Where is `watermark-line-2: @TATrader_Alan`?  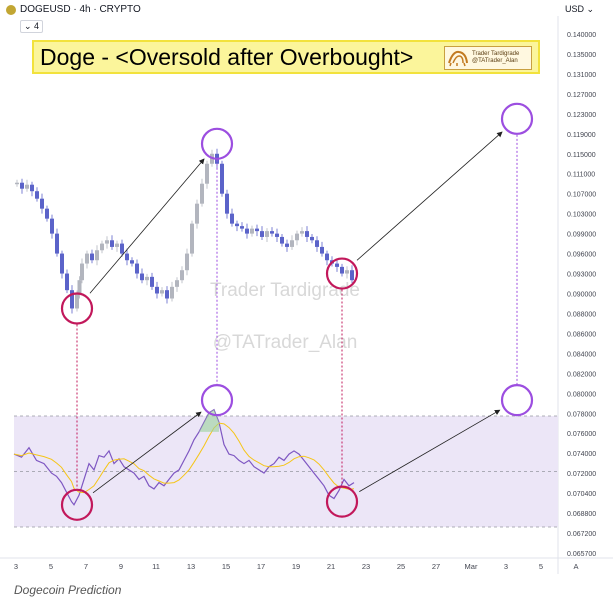
watermark-line-2: @TATrader_Alan is located at coordinates (285, 342).